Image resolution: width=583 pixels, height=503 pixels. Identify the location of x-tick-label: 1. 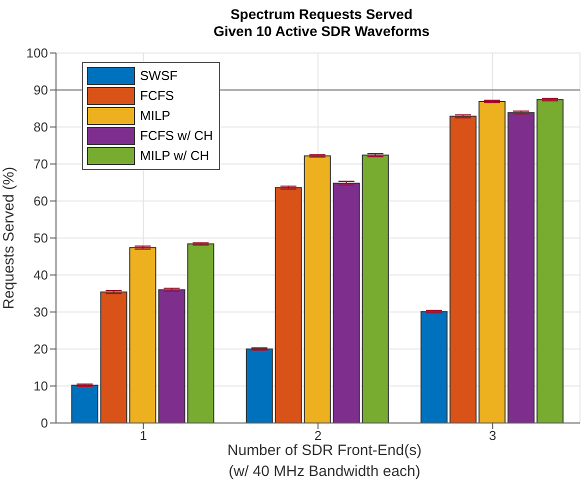
(143, 436).